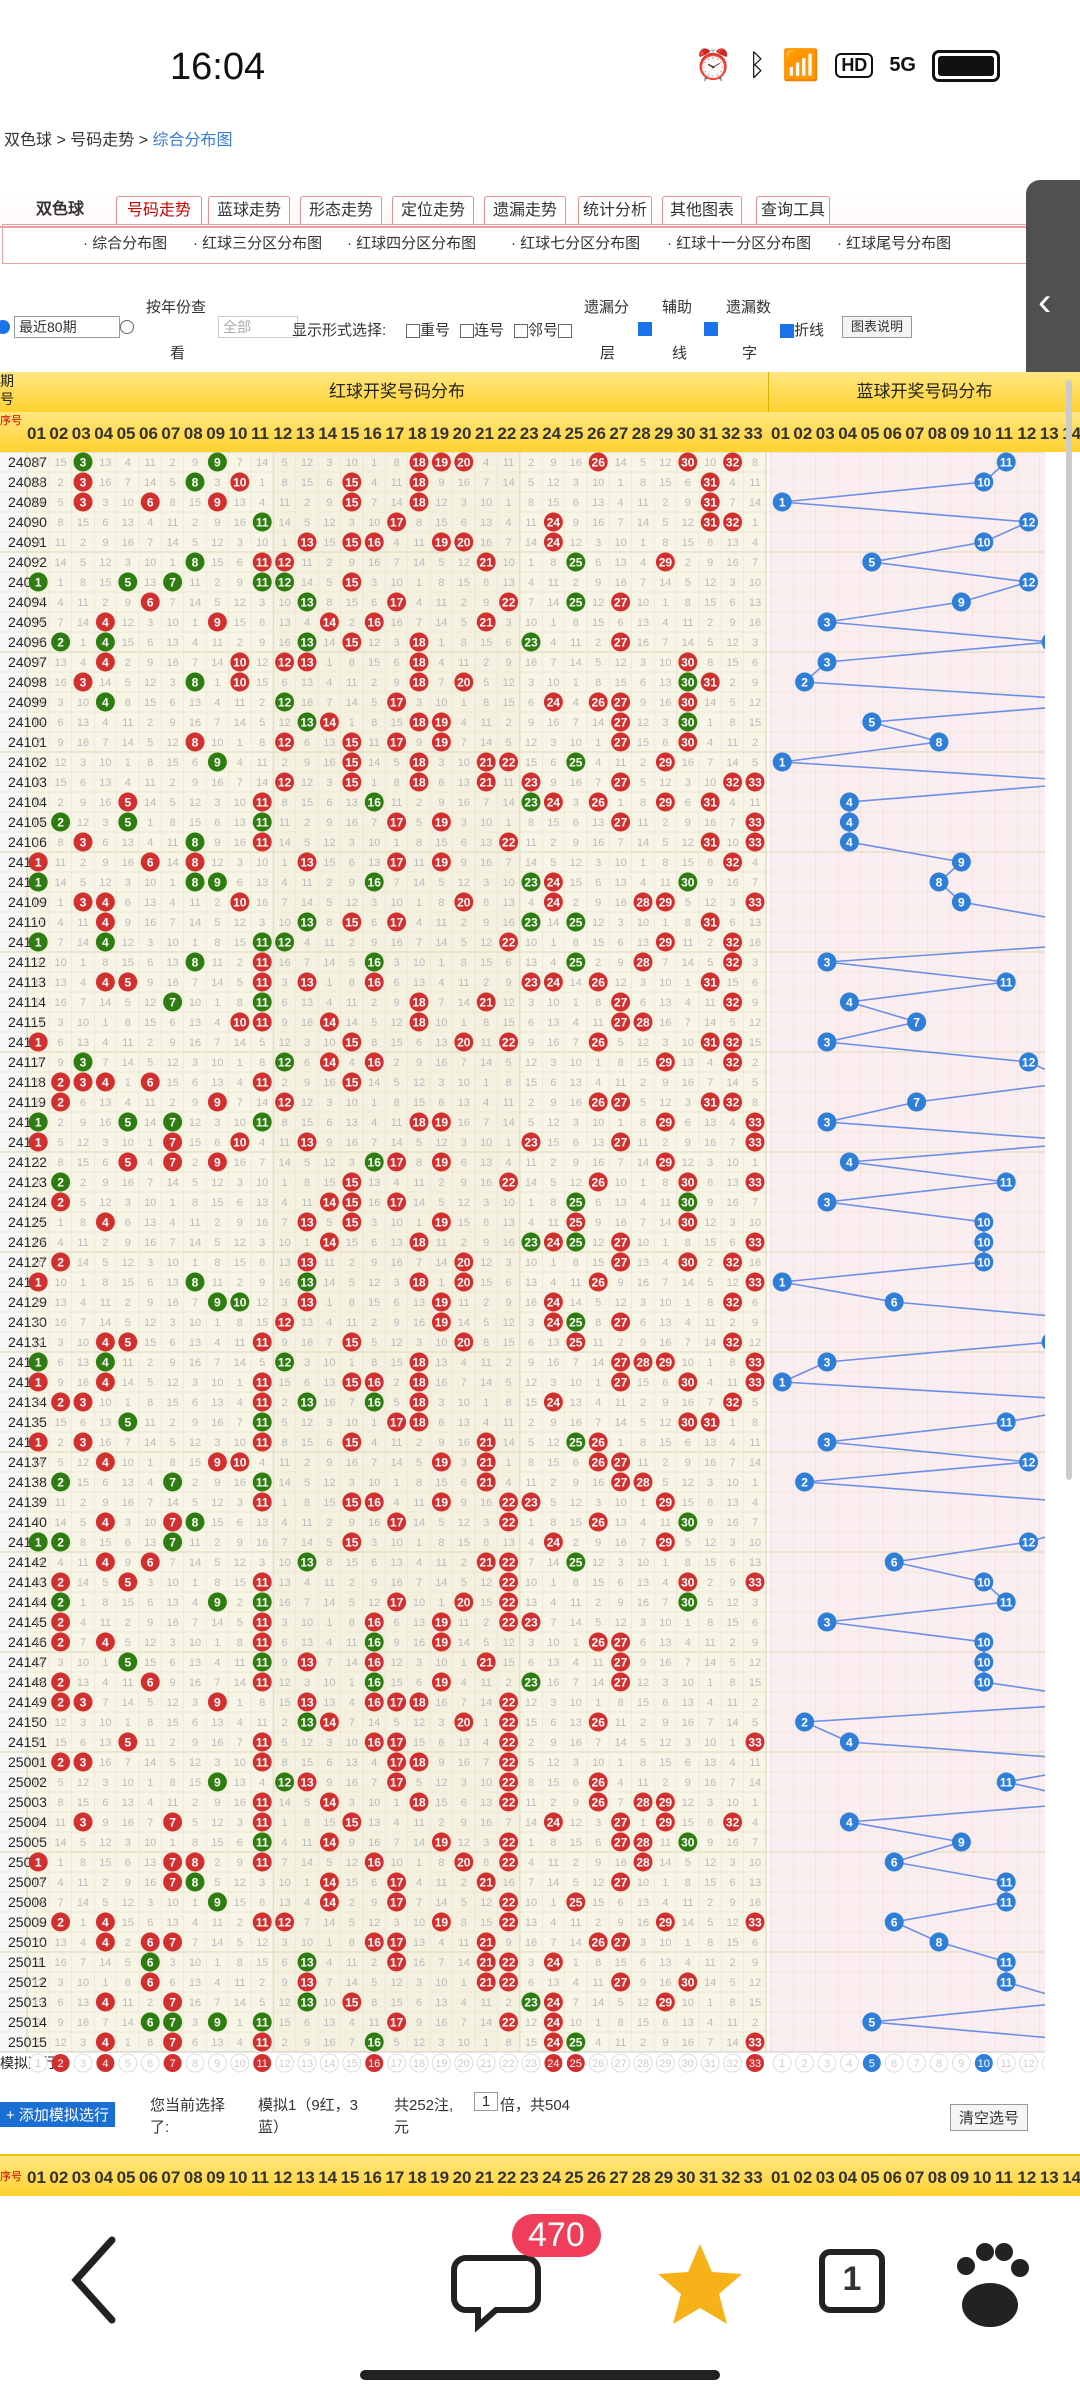 This screenshot has width=1080, height=2405. I want to click on sim-red-ball: 12, so click(285, 2063).